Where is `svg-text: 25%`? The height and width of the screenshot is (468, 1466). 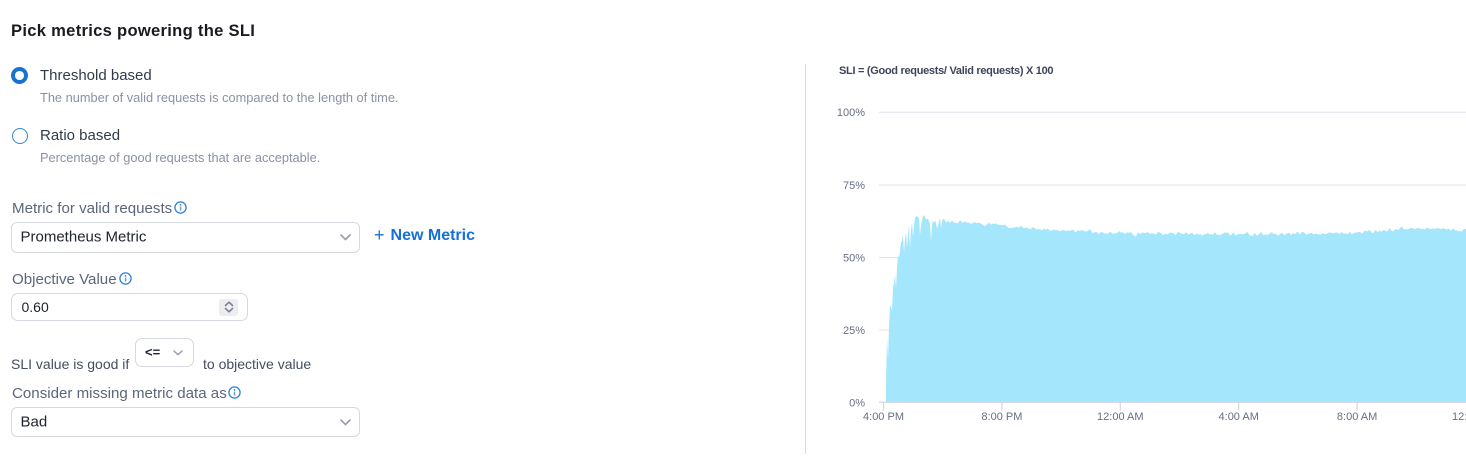 svg-text: 25% is located at coordinates (854, 331).